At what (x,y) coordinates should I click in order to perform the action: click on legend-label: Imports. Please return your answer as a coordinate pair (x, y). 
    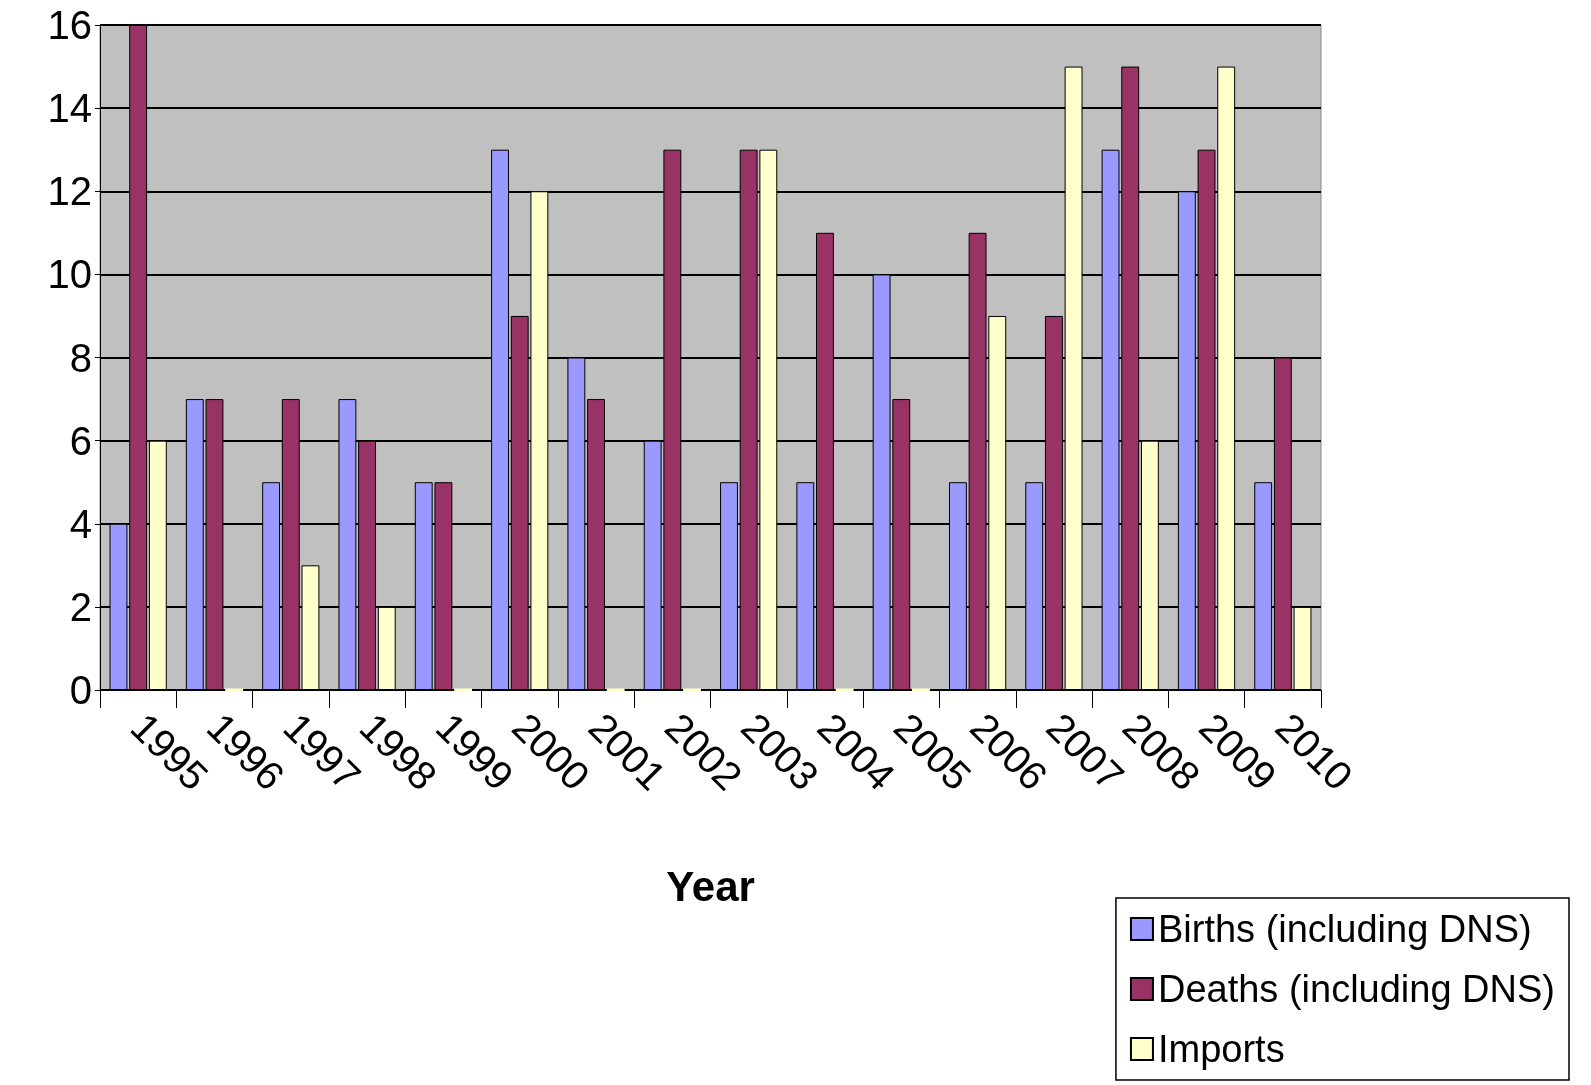
    Looking at the image, I should click on (1221, 1049).